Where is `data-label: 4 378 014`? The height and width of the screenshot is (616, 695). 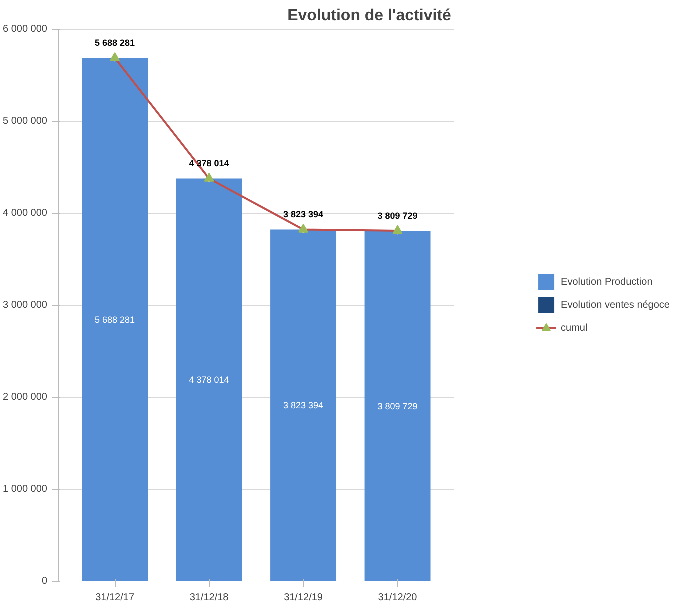 data-label: 4 378 014 is located at coordinates (209, 380).